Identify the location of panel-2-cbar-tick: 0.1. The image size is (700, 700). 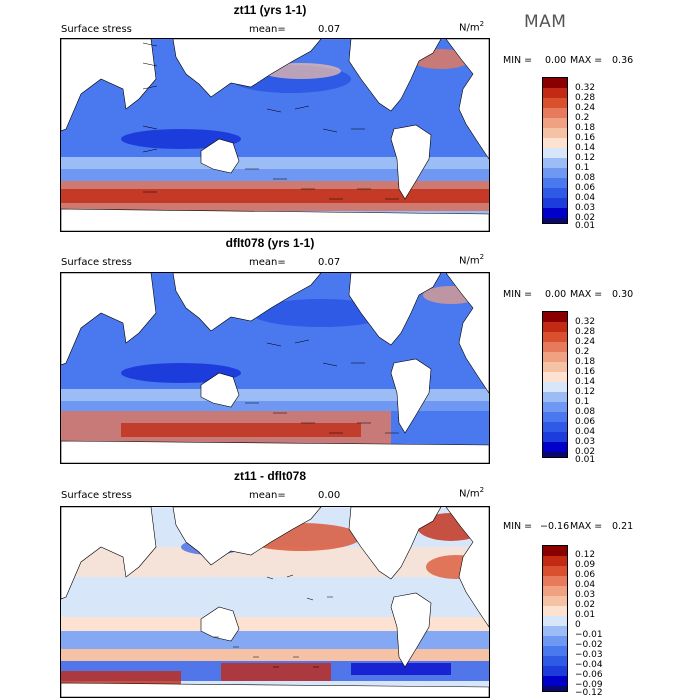
(582, 402).